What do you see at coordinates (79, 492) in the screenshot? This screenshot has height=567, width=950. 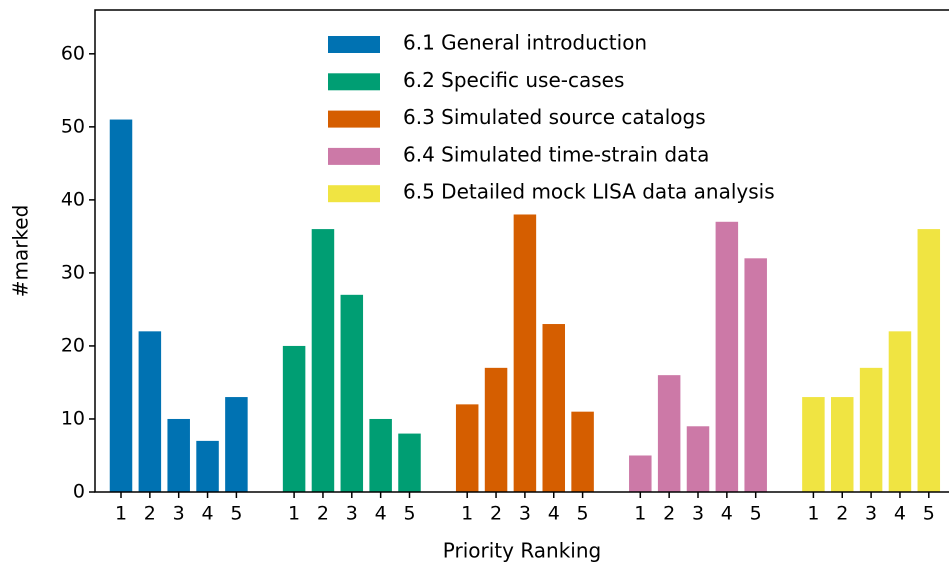 I see `y-tick-label: 0` at bounding box center [79, 492].